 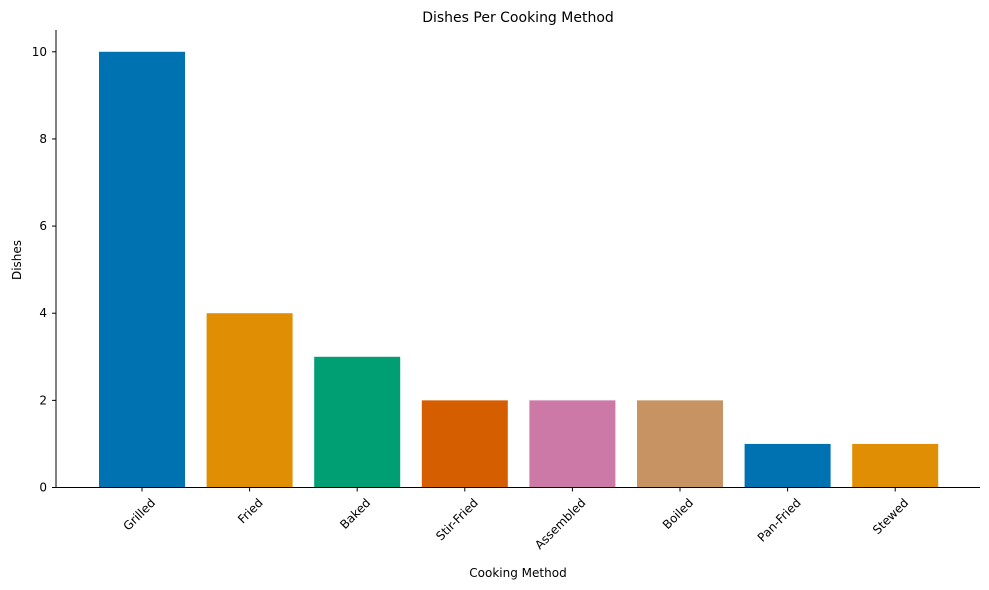 I want to click on y-tick-label: 4, so click(x=43, y=313).